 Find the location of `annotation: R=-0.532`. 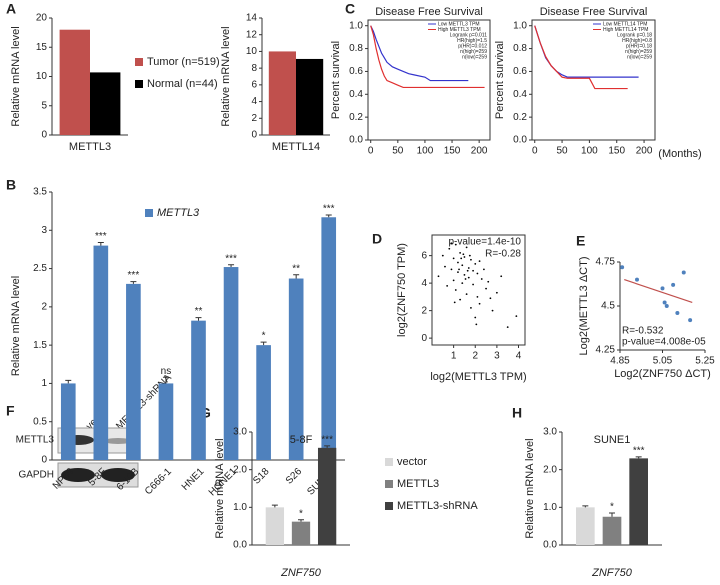

annotation: R=-0.532 is located at coordinates (643, 331).